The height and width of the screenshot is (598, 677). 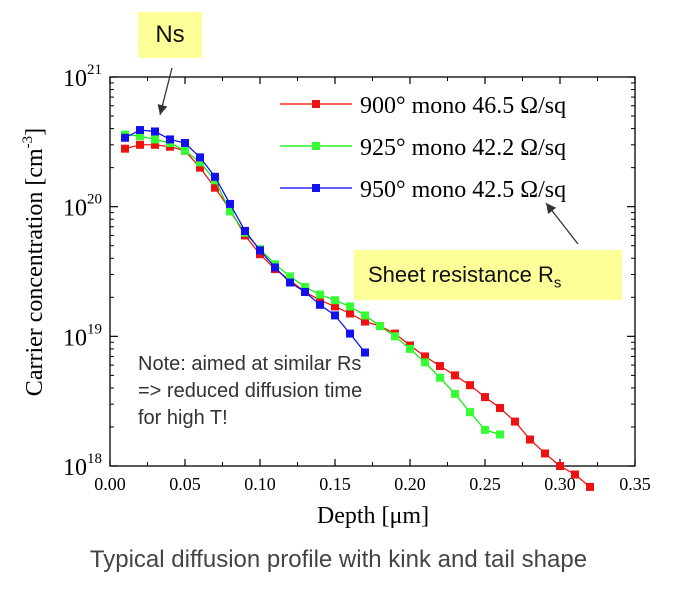 I want to click on ns-arrow-head, so click(x=162, y=109).